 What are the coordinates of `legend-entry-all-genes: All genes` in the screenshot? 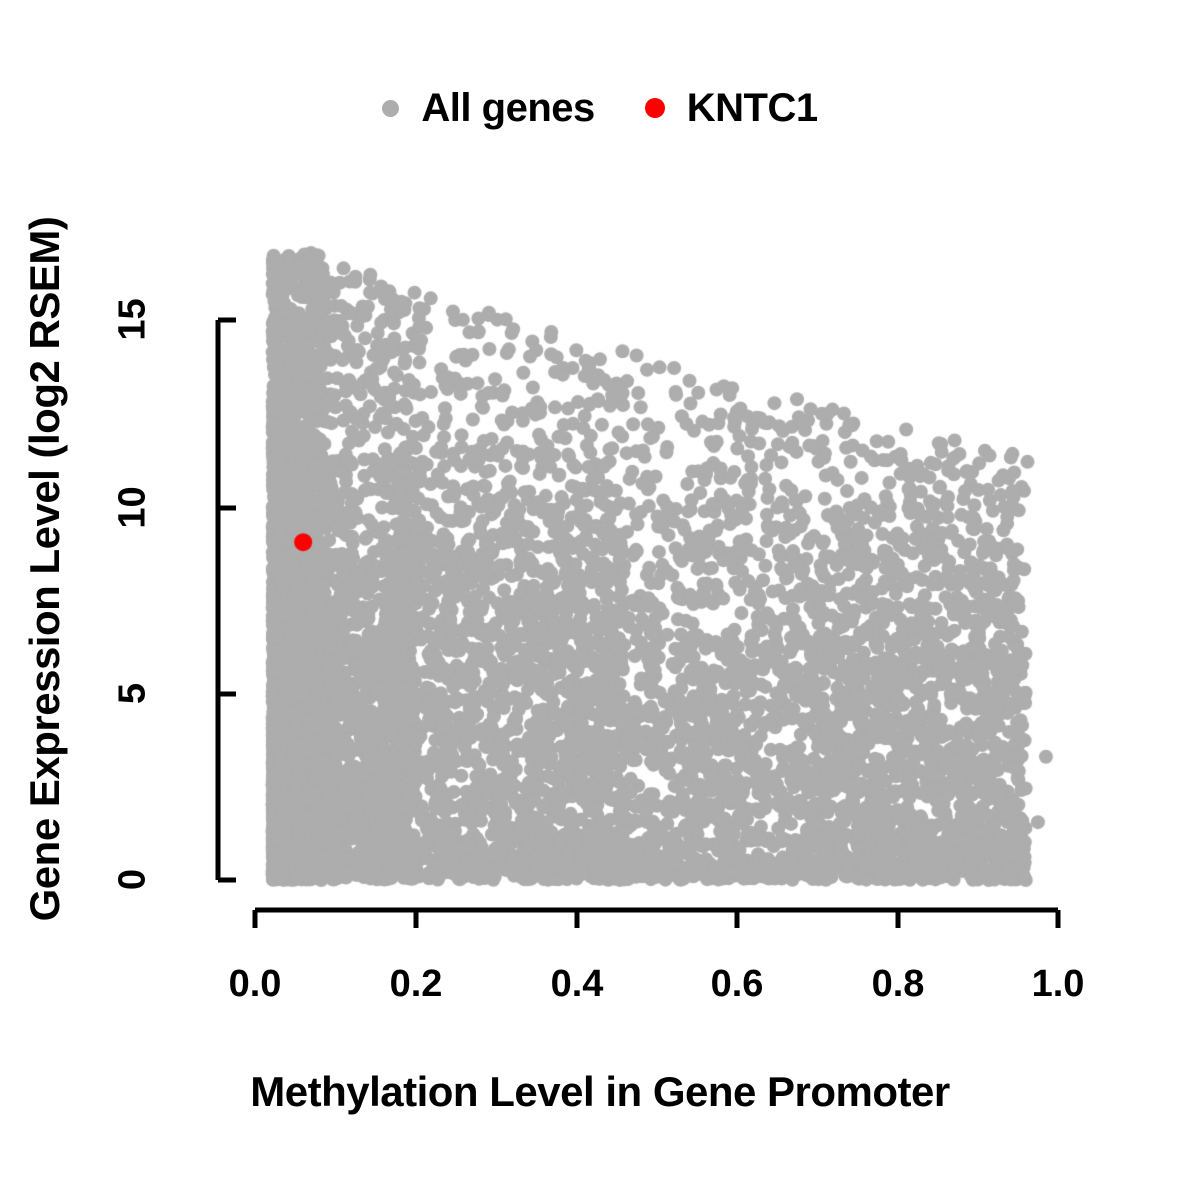 It's located at (488, 108).